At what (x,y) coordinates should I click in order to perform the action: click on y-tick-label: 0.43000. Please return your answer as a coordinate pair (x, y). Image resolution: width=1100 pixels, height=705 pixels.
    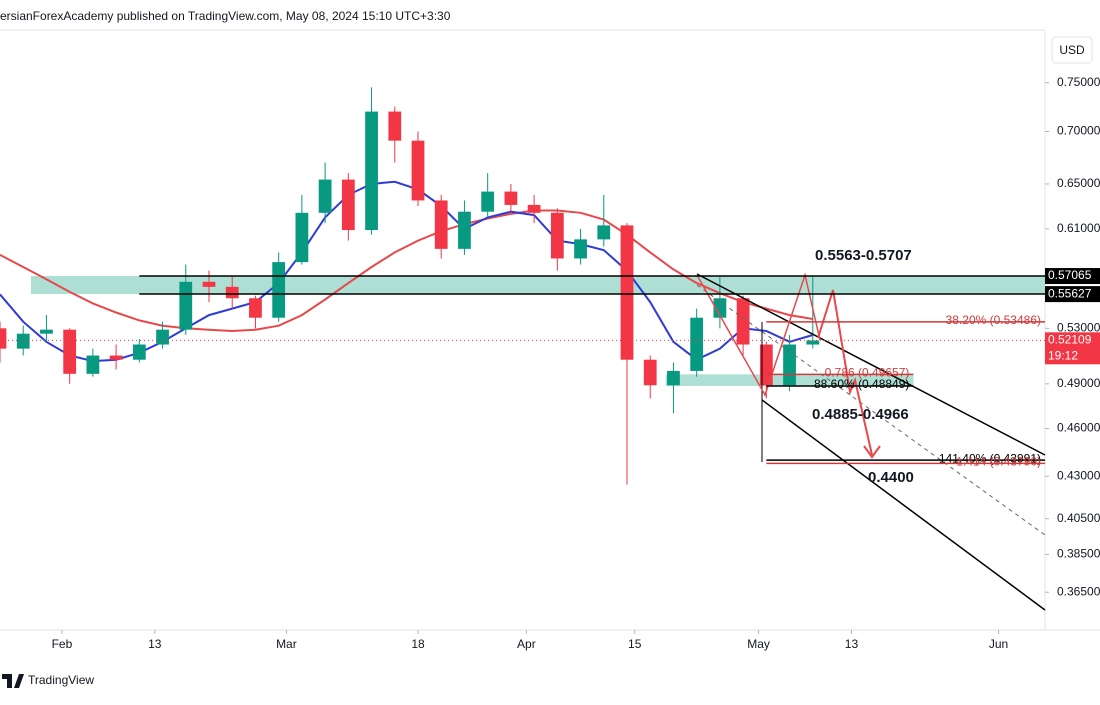
    Looking at the image, I should click on (1078, 475).